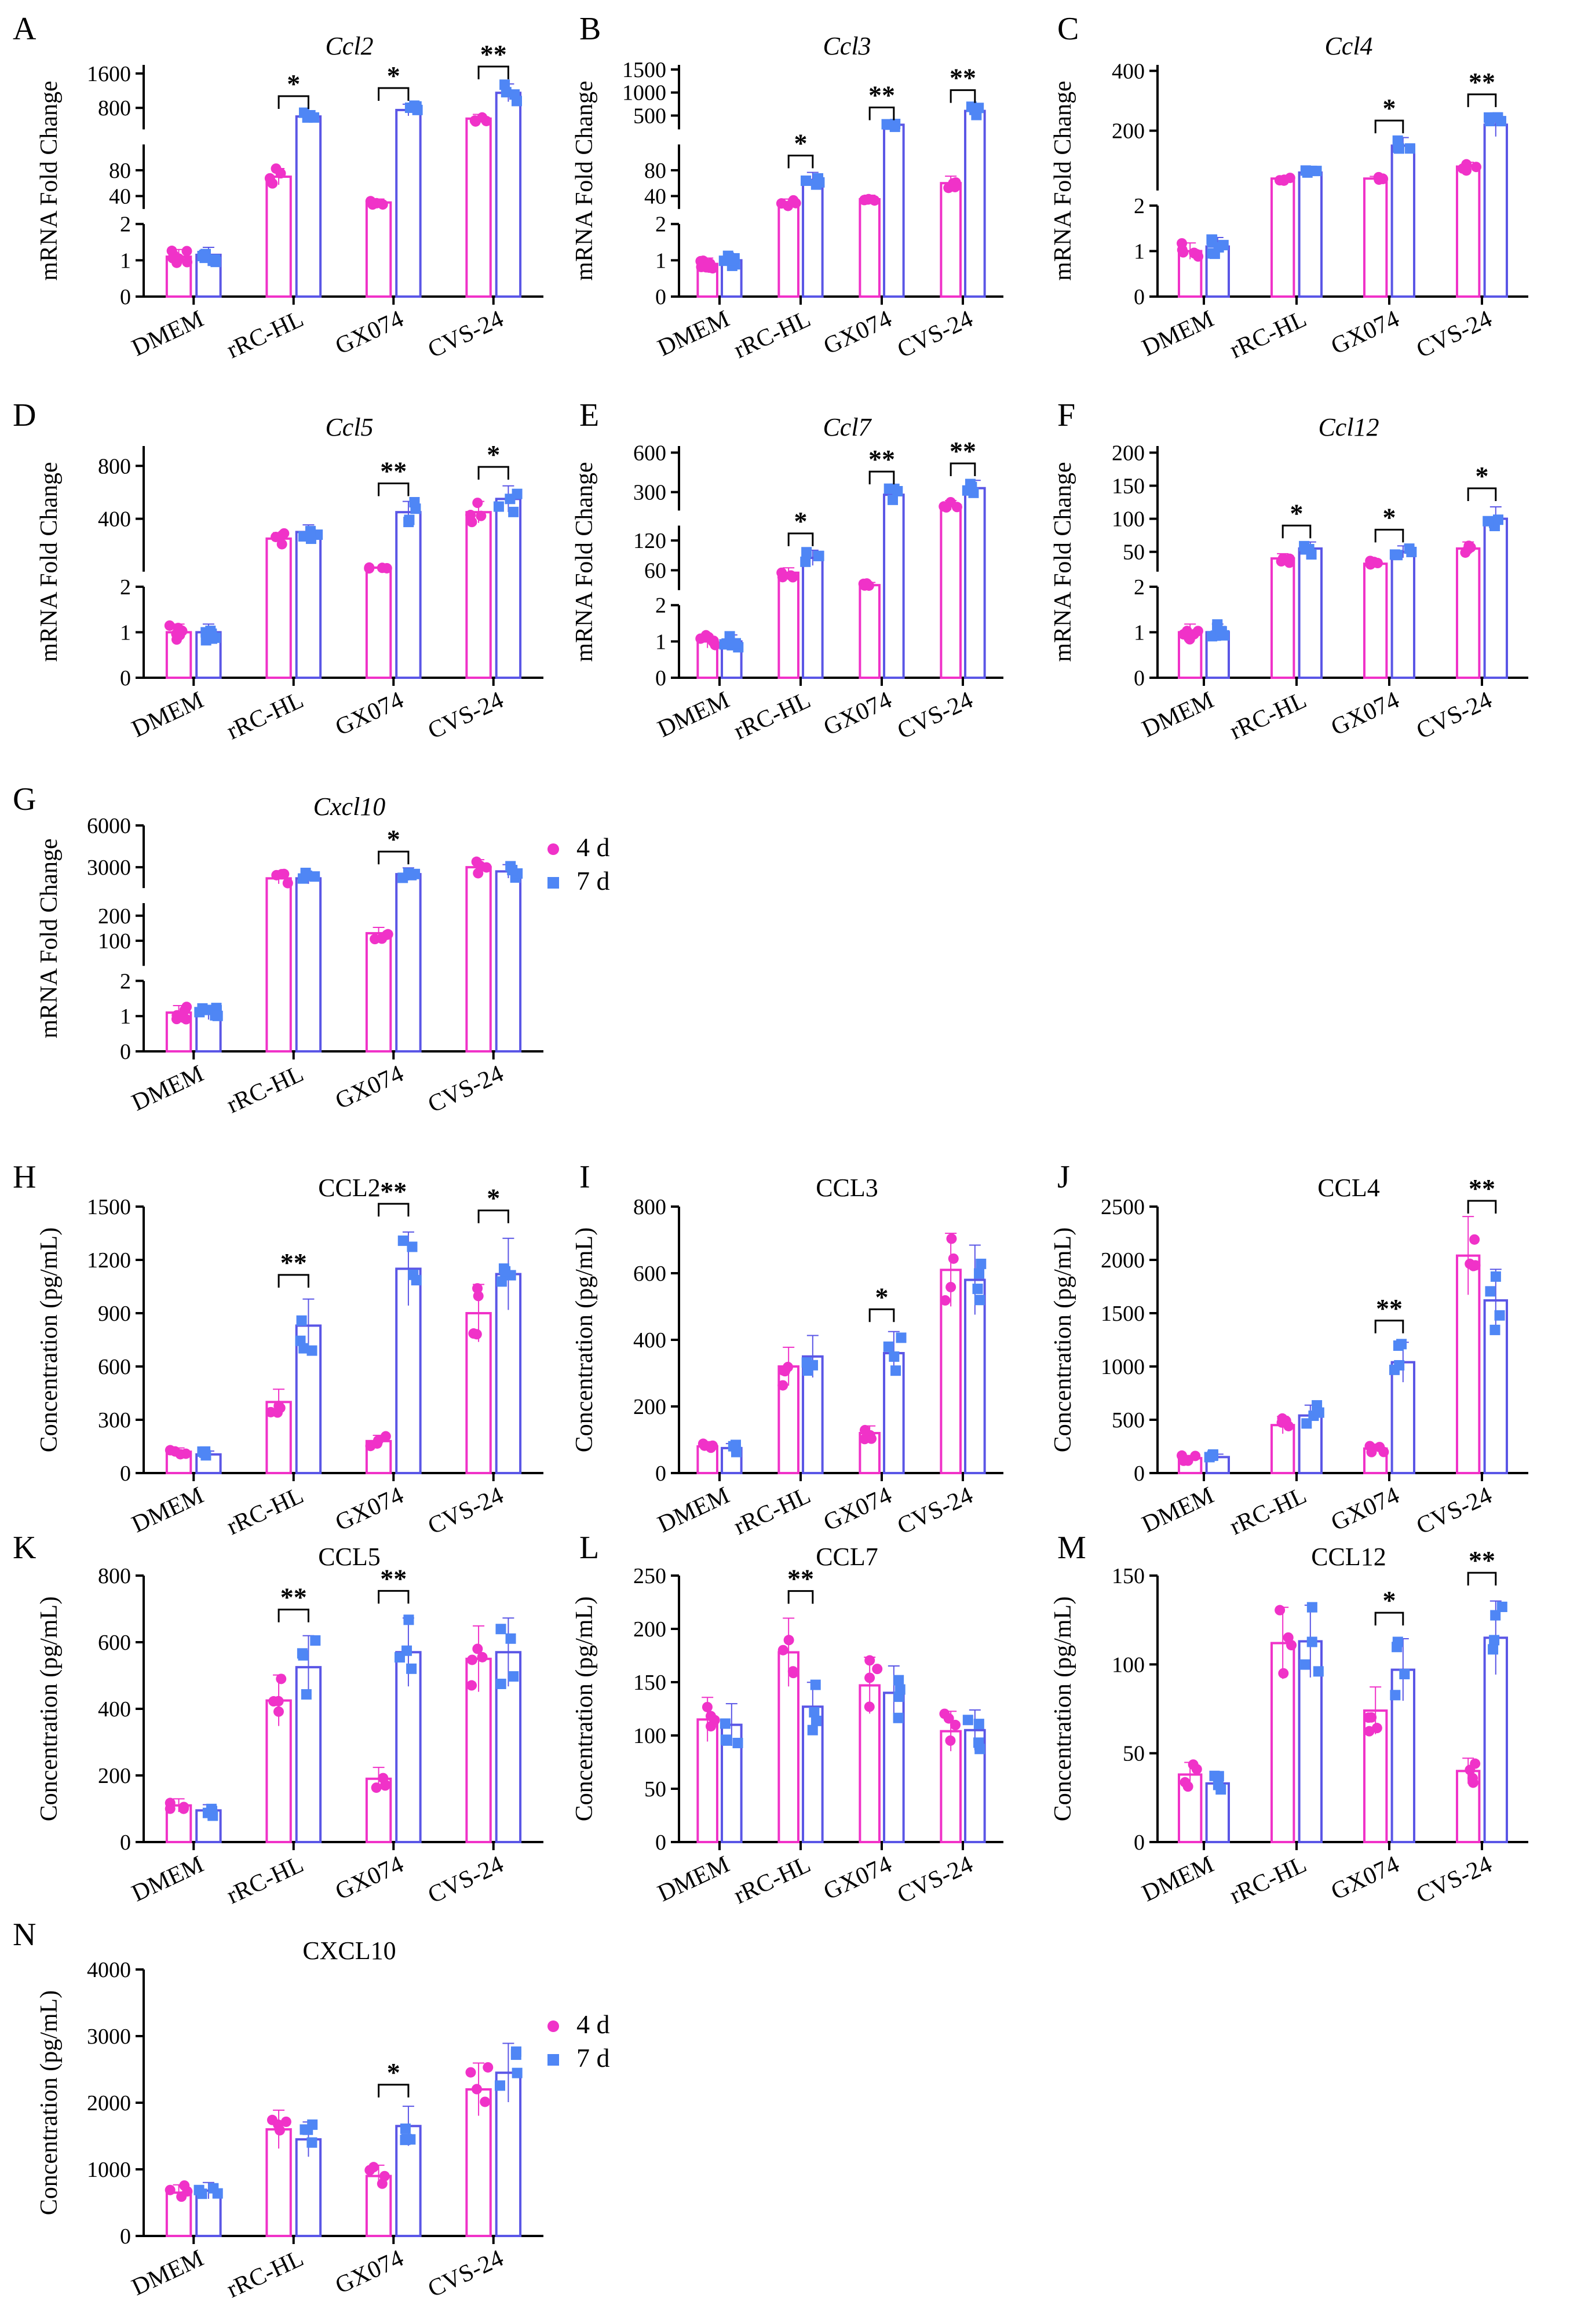  Describe the element at coordinates (109, 1207) in the screenshot. I see `y-tick-label: 1500` at that location.